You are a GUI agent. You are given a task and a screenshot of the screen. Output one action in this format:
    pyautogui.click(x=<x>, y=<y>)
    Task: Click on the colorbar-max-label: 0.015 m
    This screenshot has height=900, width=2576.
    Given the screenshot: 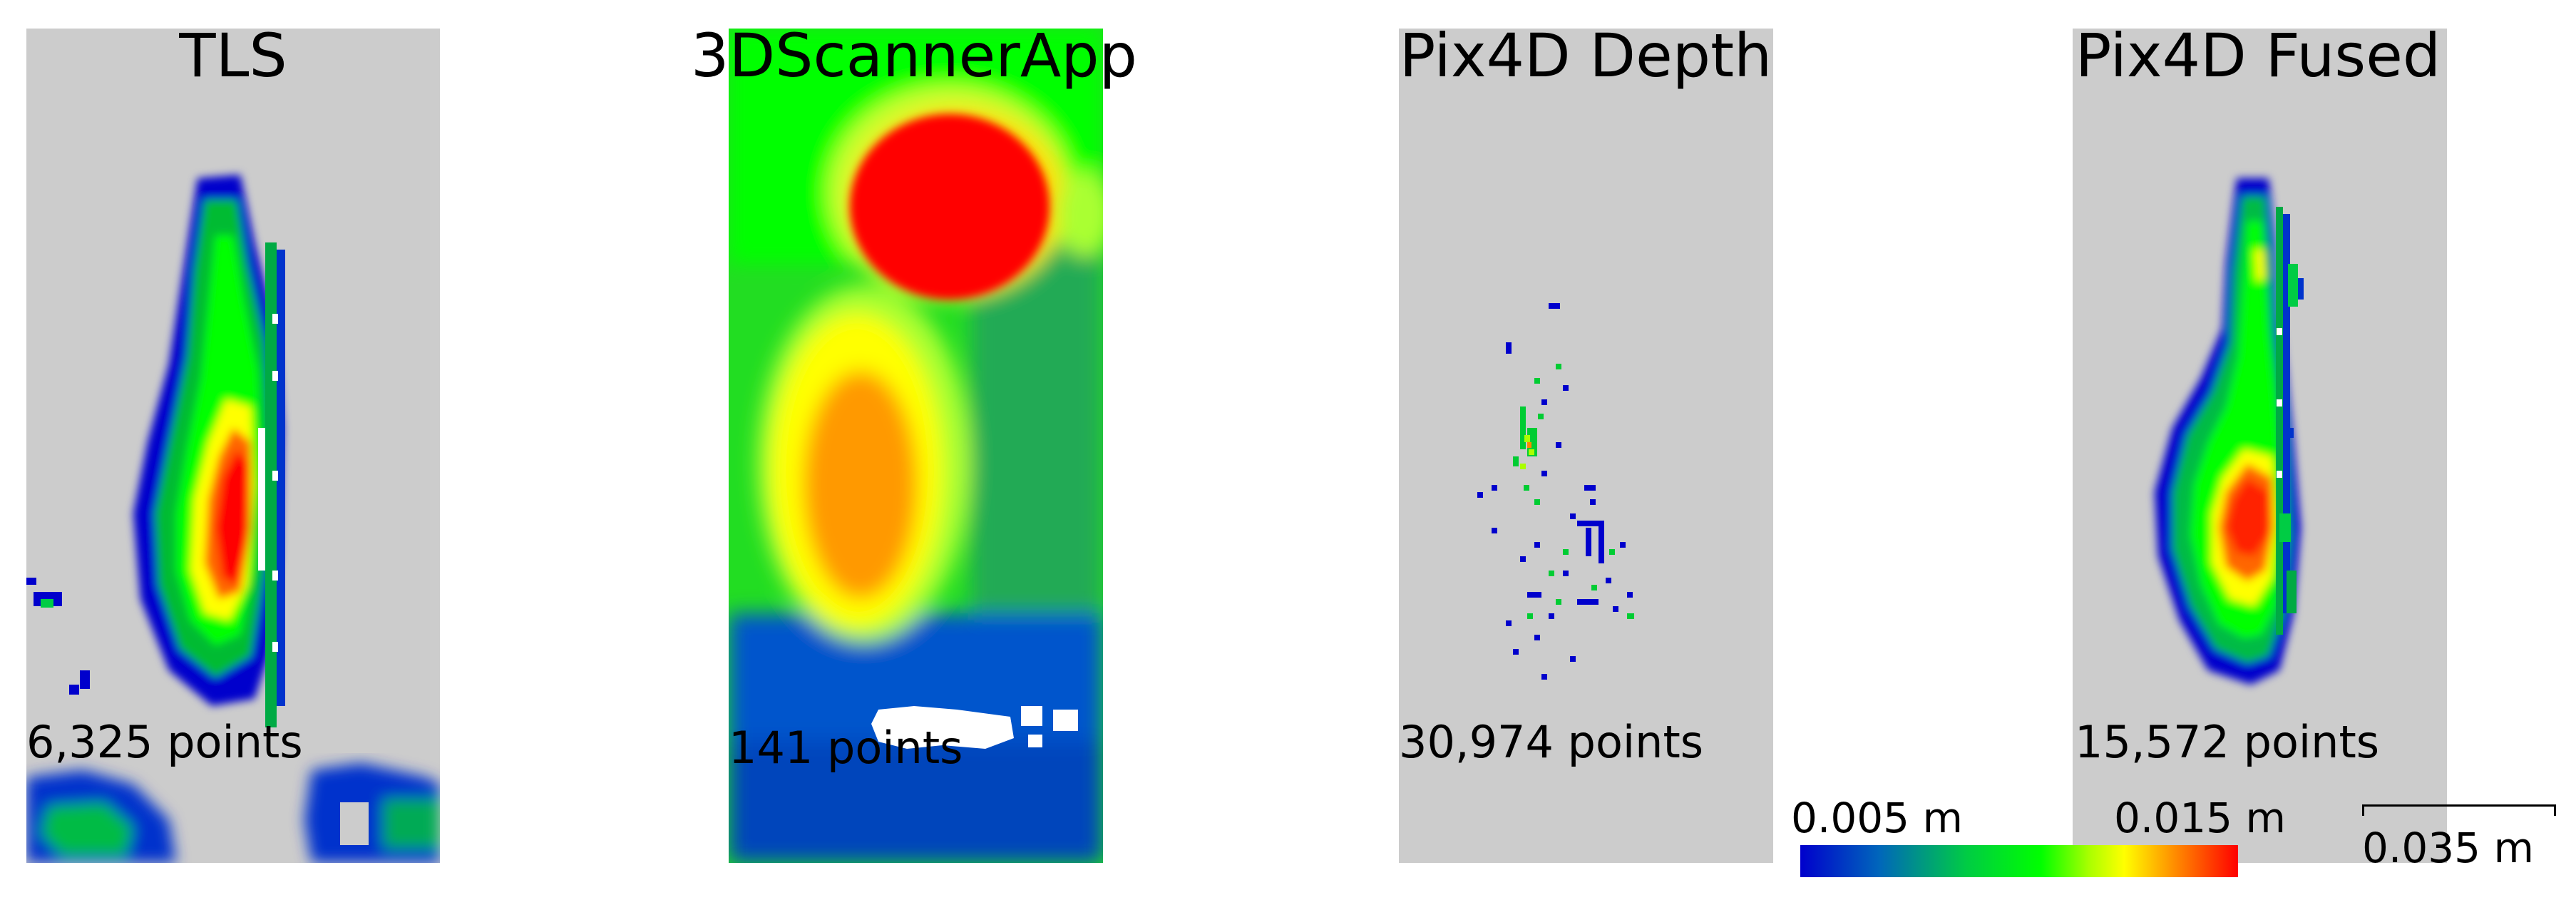 What is the action you would take?
    pyautogui.click(x=2200, y=818)
    